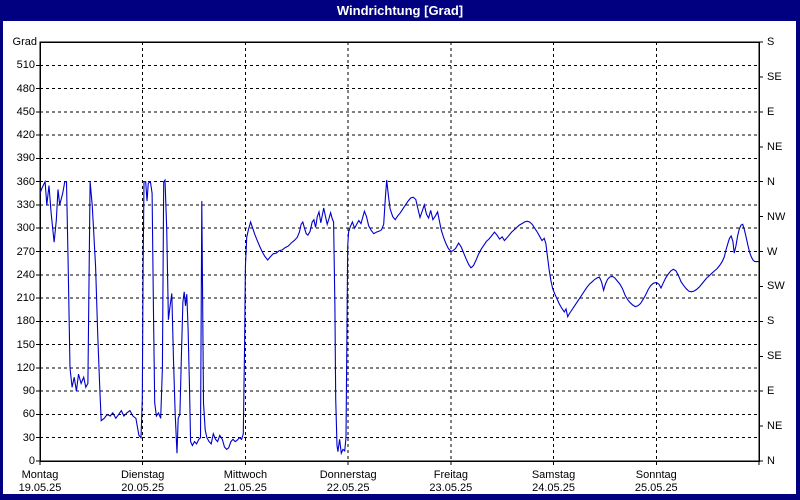 This screenshot has width=800, height=500. I want to click on x-axis-date-label: 25.05.25, so click(656, 488).